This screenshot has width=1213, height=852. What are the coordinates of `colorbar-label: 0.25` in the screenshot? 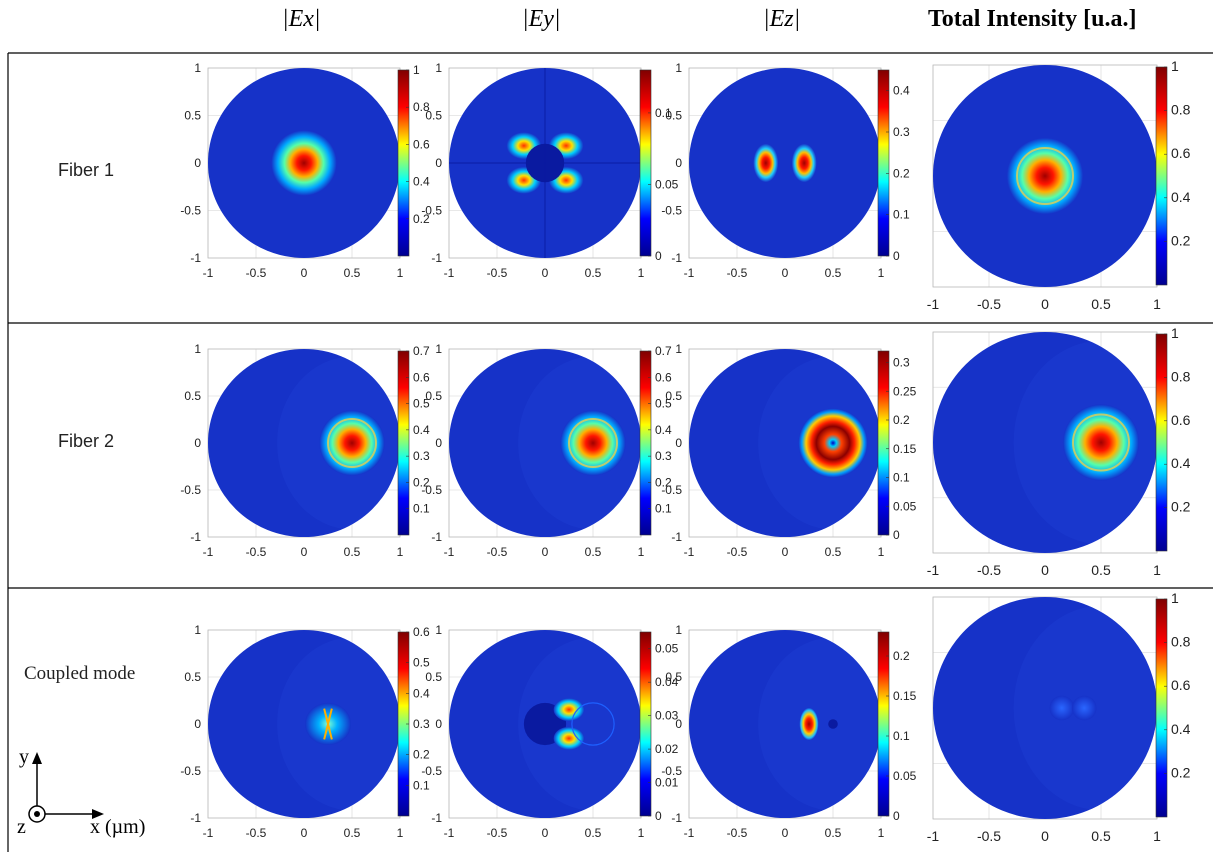 It's located at (905, 391).